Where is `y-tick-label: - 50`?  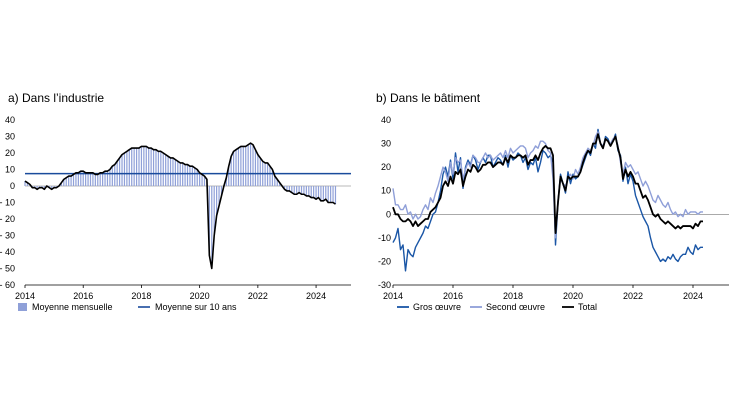
y-tick-label: - 50 is located at coordinates (7, 269).